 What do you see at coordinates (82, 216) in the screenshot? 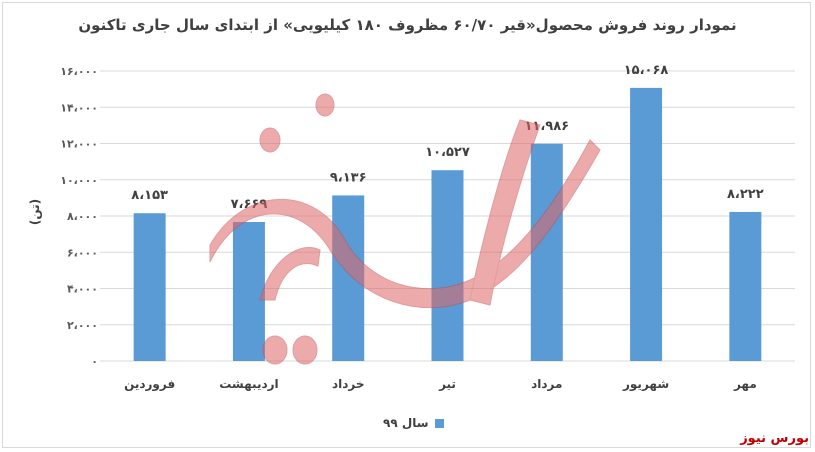
I see `y-tick-label: ۸،۰۰۰` at bounding box center [82, 216].